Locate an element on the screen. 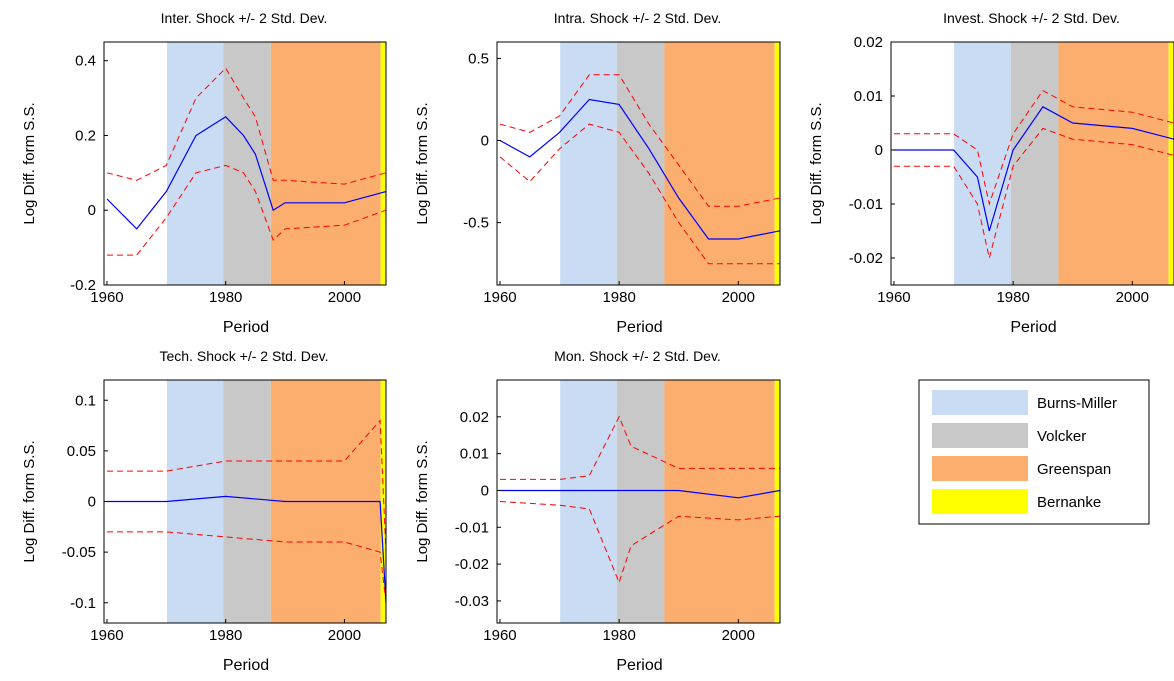  legend-swatch-greenspan is located at coordinates (980, 468).